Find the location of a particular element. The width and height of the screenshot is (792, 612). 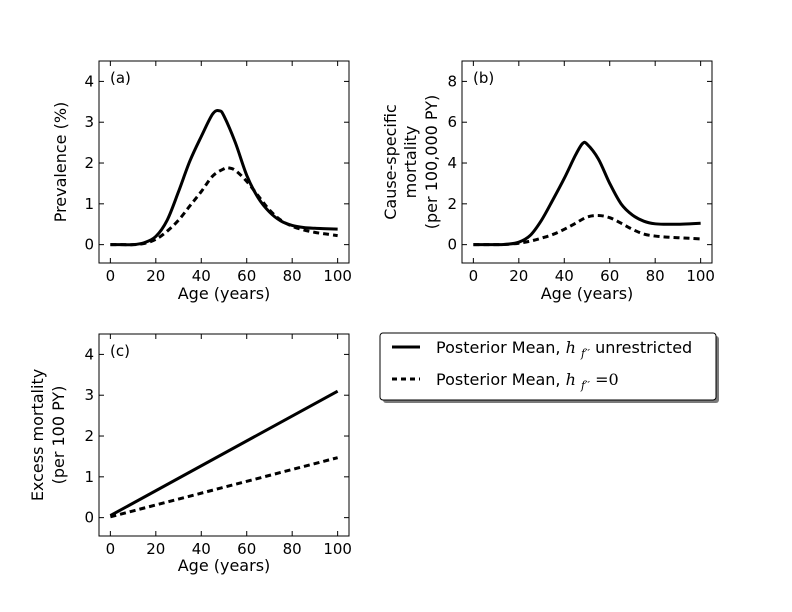

legend-entry-solid: Posterior Mean, h f′′ unrestricted is located at coordinates (564, 349).